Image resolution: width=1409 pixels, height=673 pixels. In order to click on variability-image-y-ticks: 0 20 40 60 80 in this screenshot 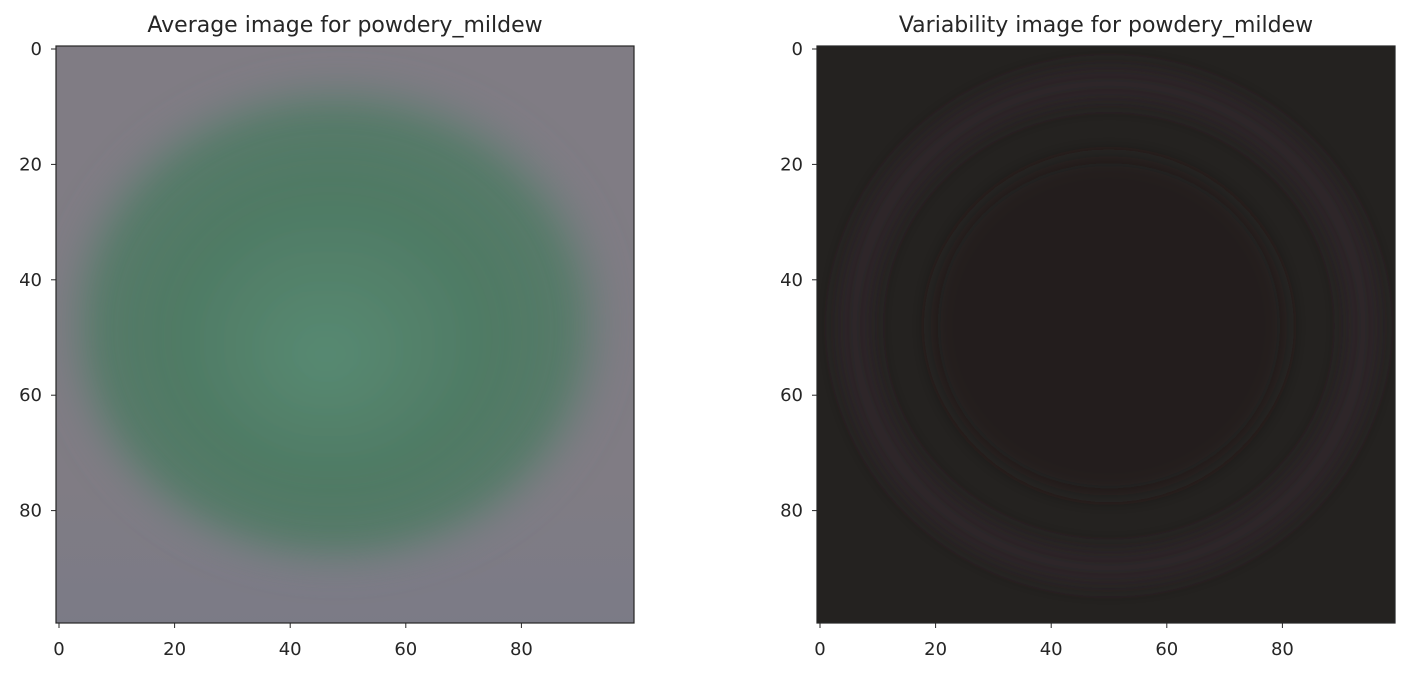, I will do `click(798, 280)`.